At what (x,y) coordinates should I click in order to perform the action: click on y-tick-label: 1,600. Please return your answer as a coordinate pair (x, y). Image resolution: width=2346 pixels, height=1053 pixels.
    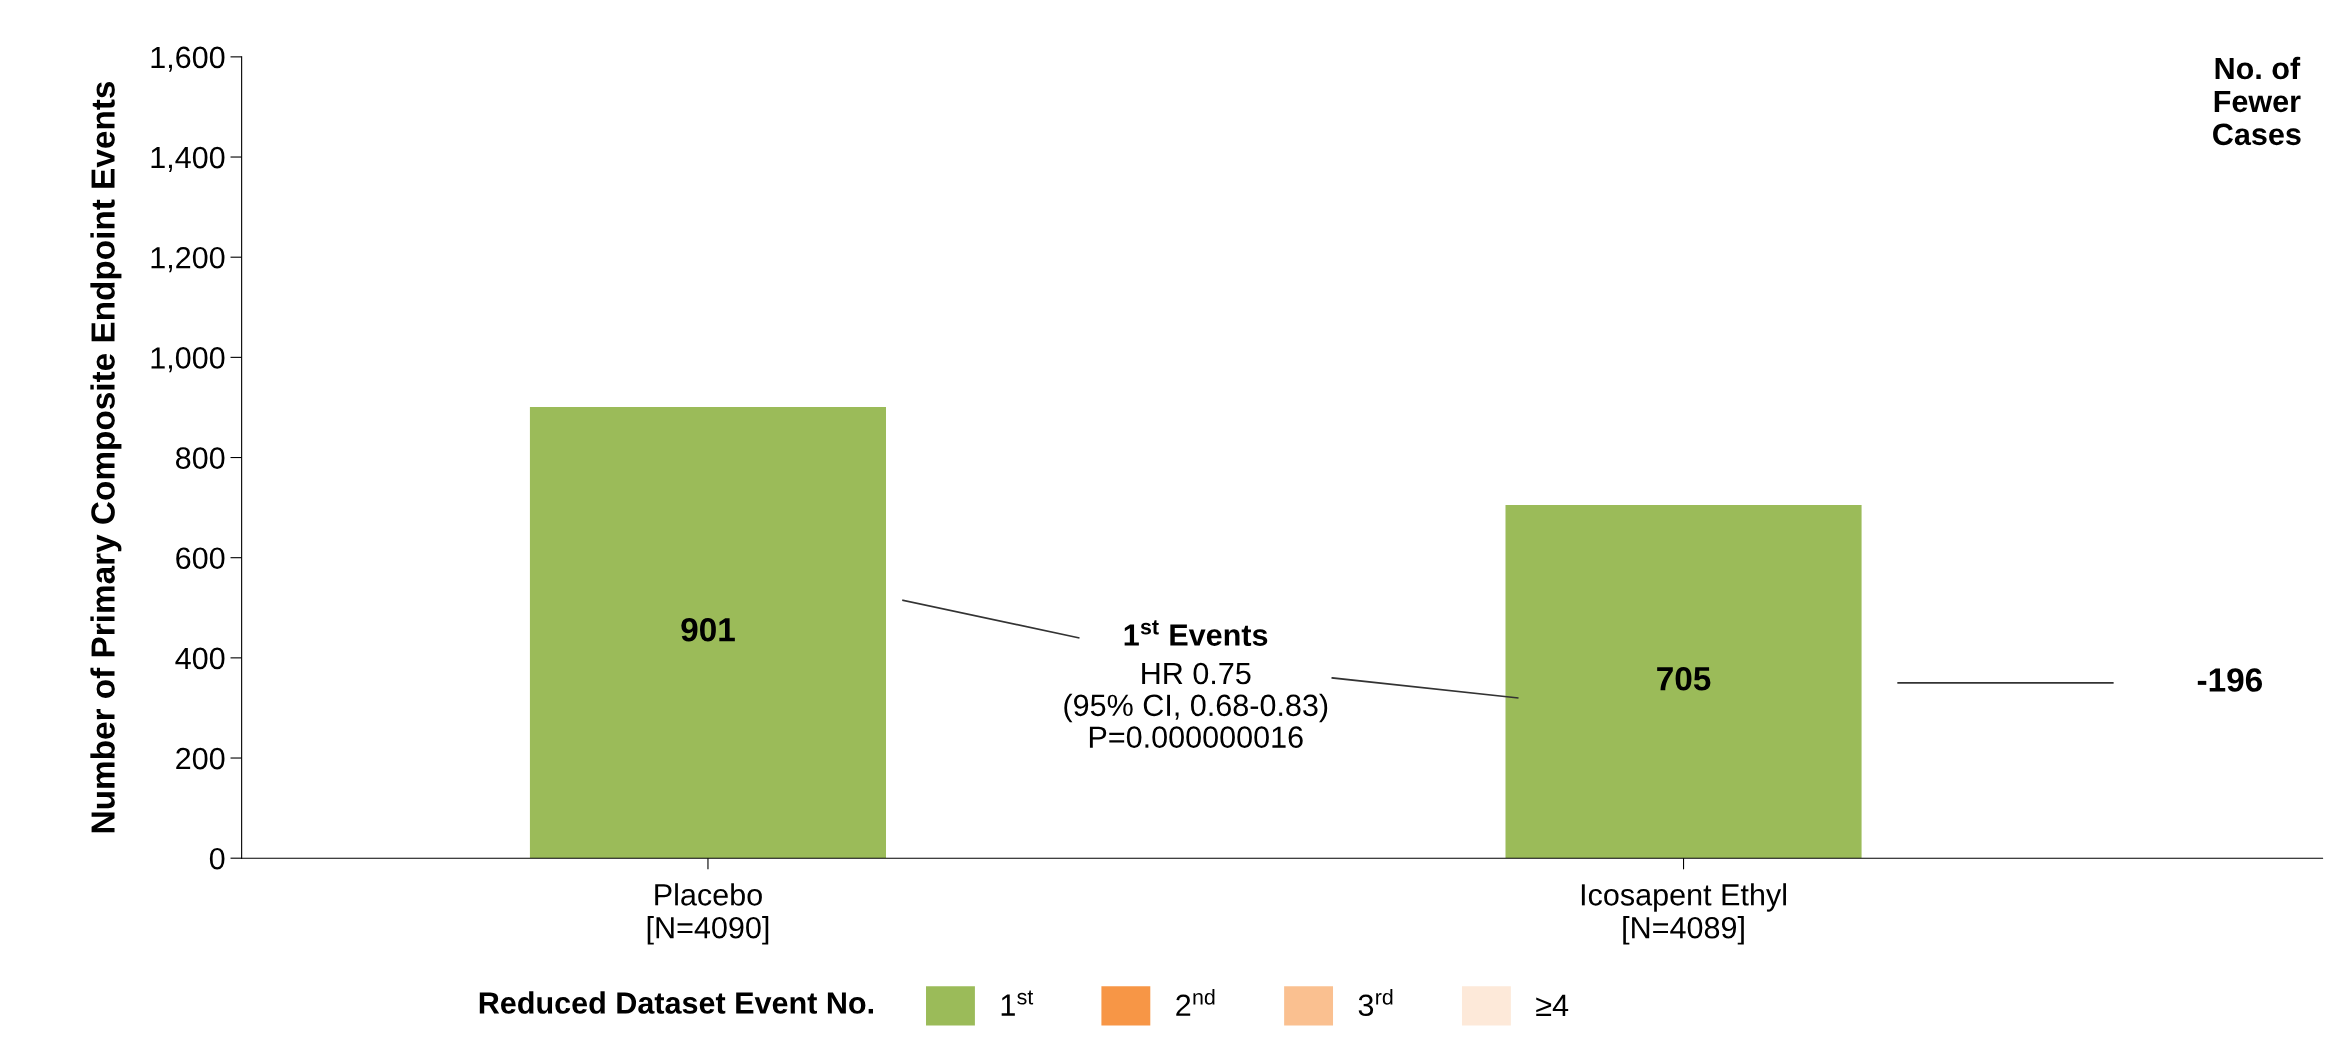
    Looking at the image, I should click on (188, 59).